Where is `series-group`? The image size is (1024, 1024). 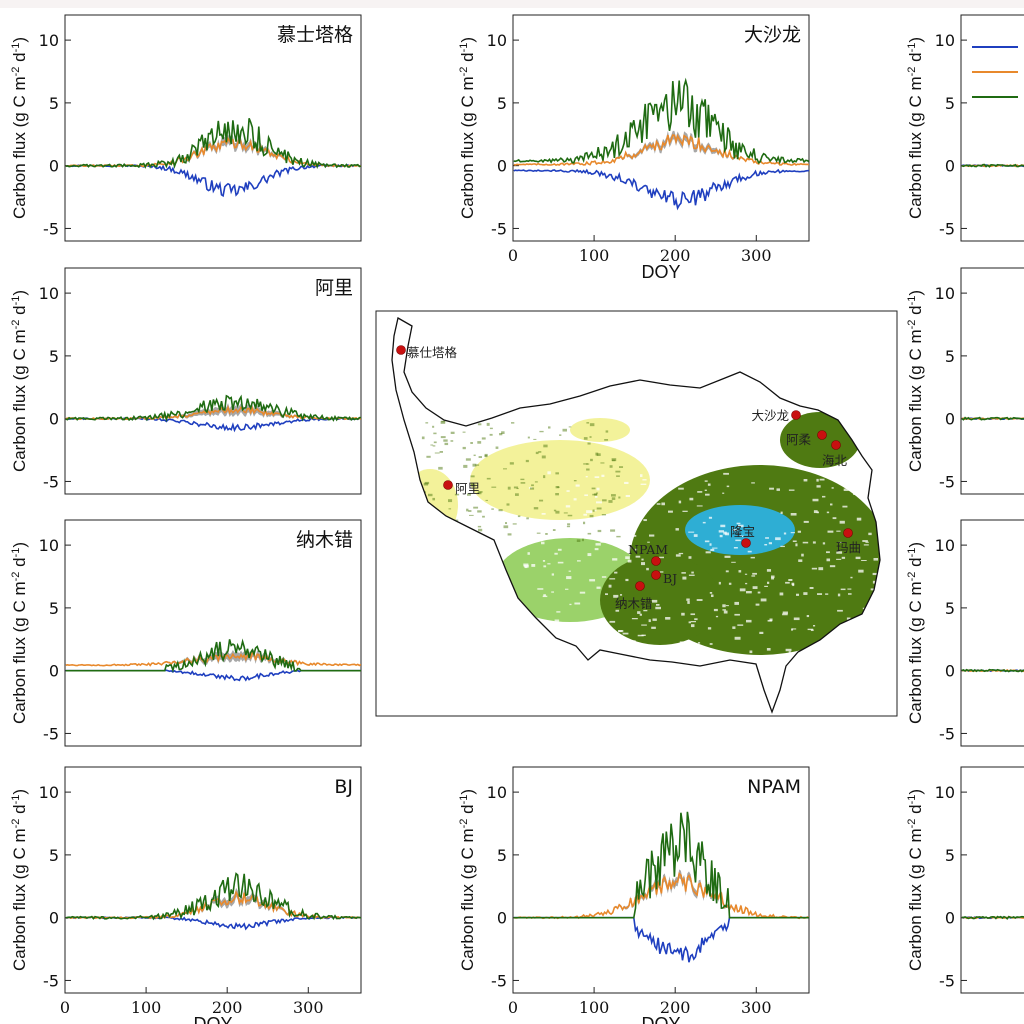 series-group is located at coordinates (661, 144).